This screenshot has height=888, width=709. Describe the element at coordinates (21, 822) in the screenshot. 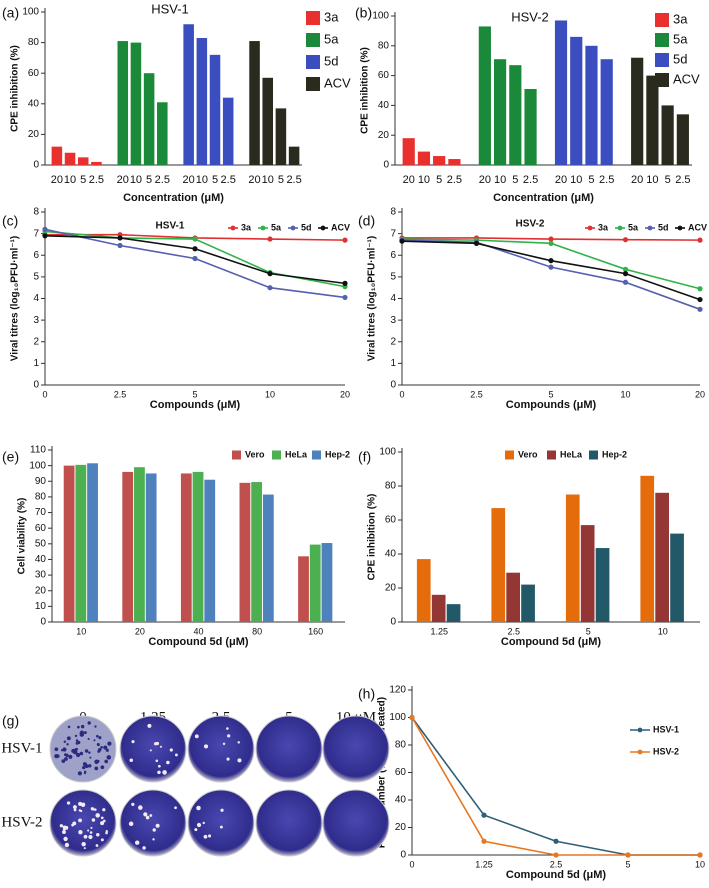

I see `row-label: HSV-2` at that location.